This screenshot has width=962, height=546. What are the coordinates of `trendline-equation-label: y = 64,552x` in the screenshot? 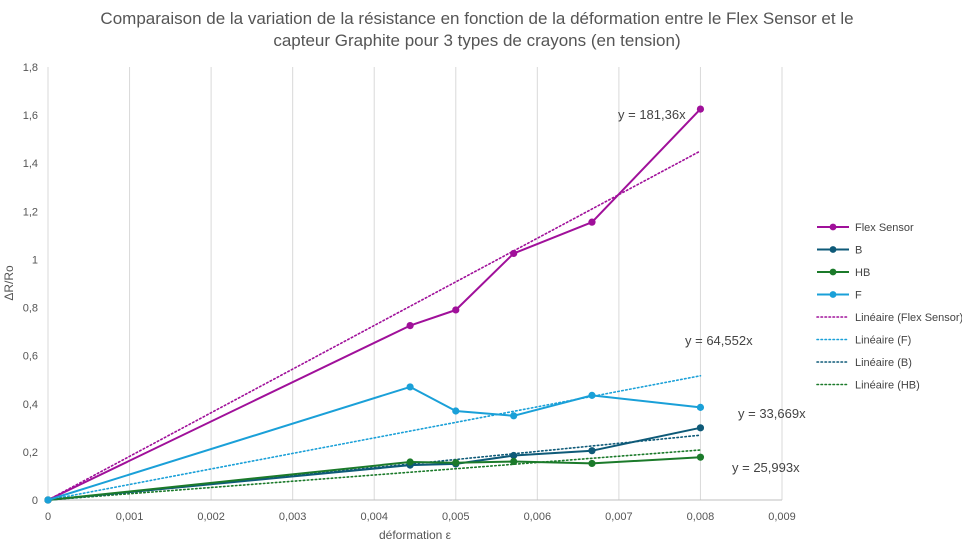 It's located at (719, 340).